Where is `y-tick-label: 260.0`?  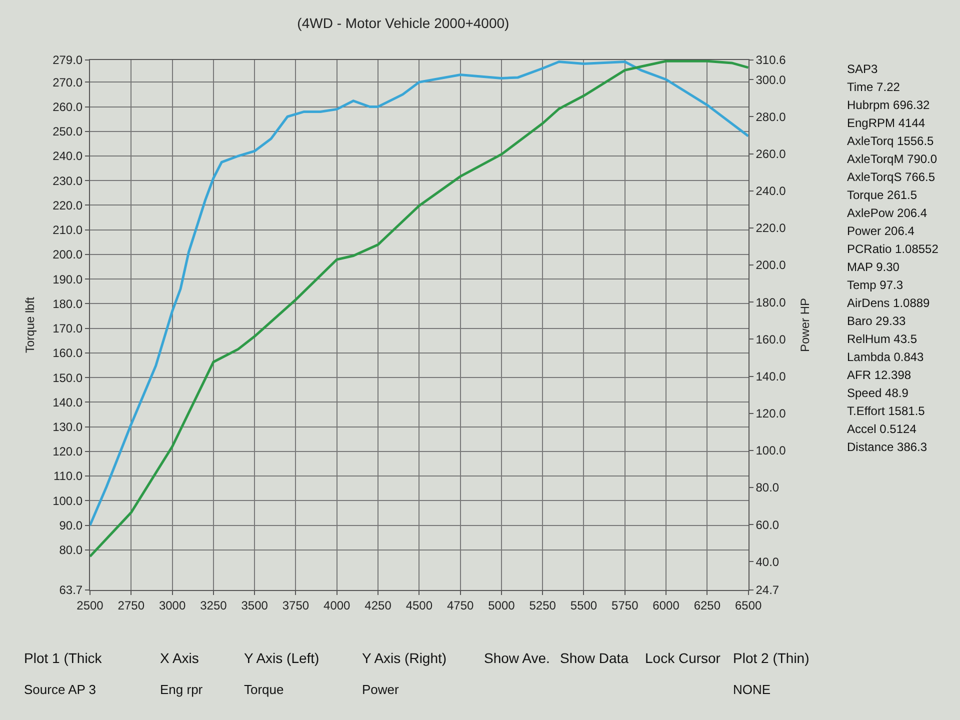
y-tick-label: 260.0 is located at coordinates (67, 107).